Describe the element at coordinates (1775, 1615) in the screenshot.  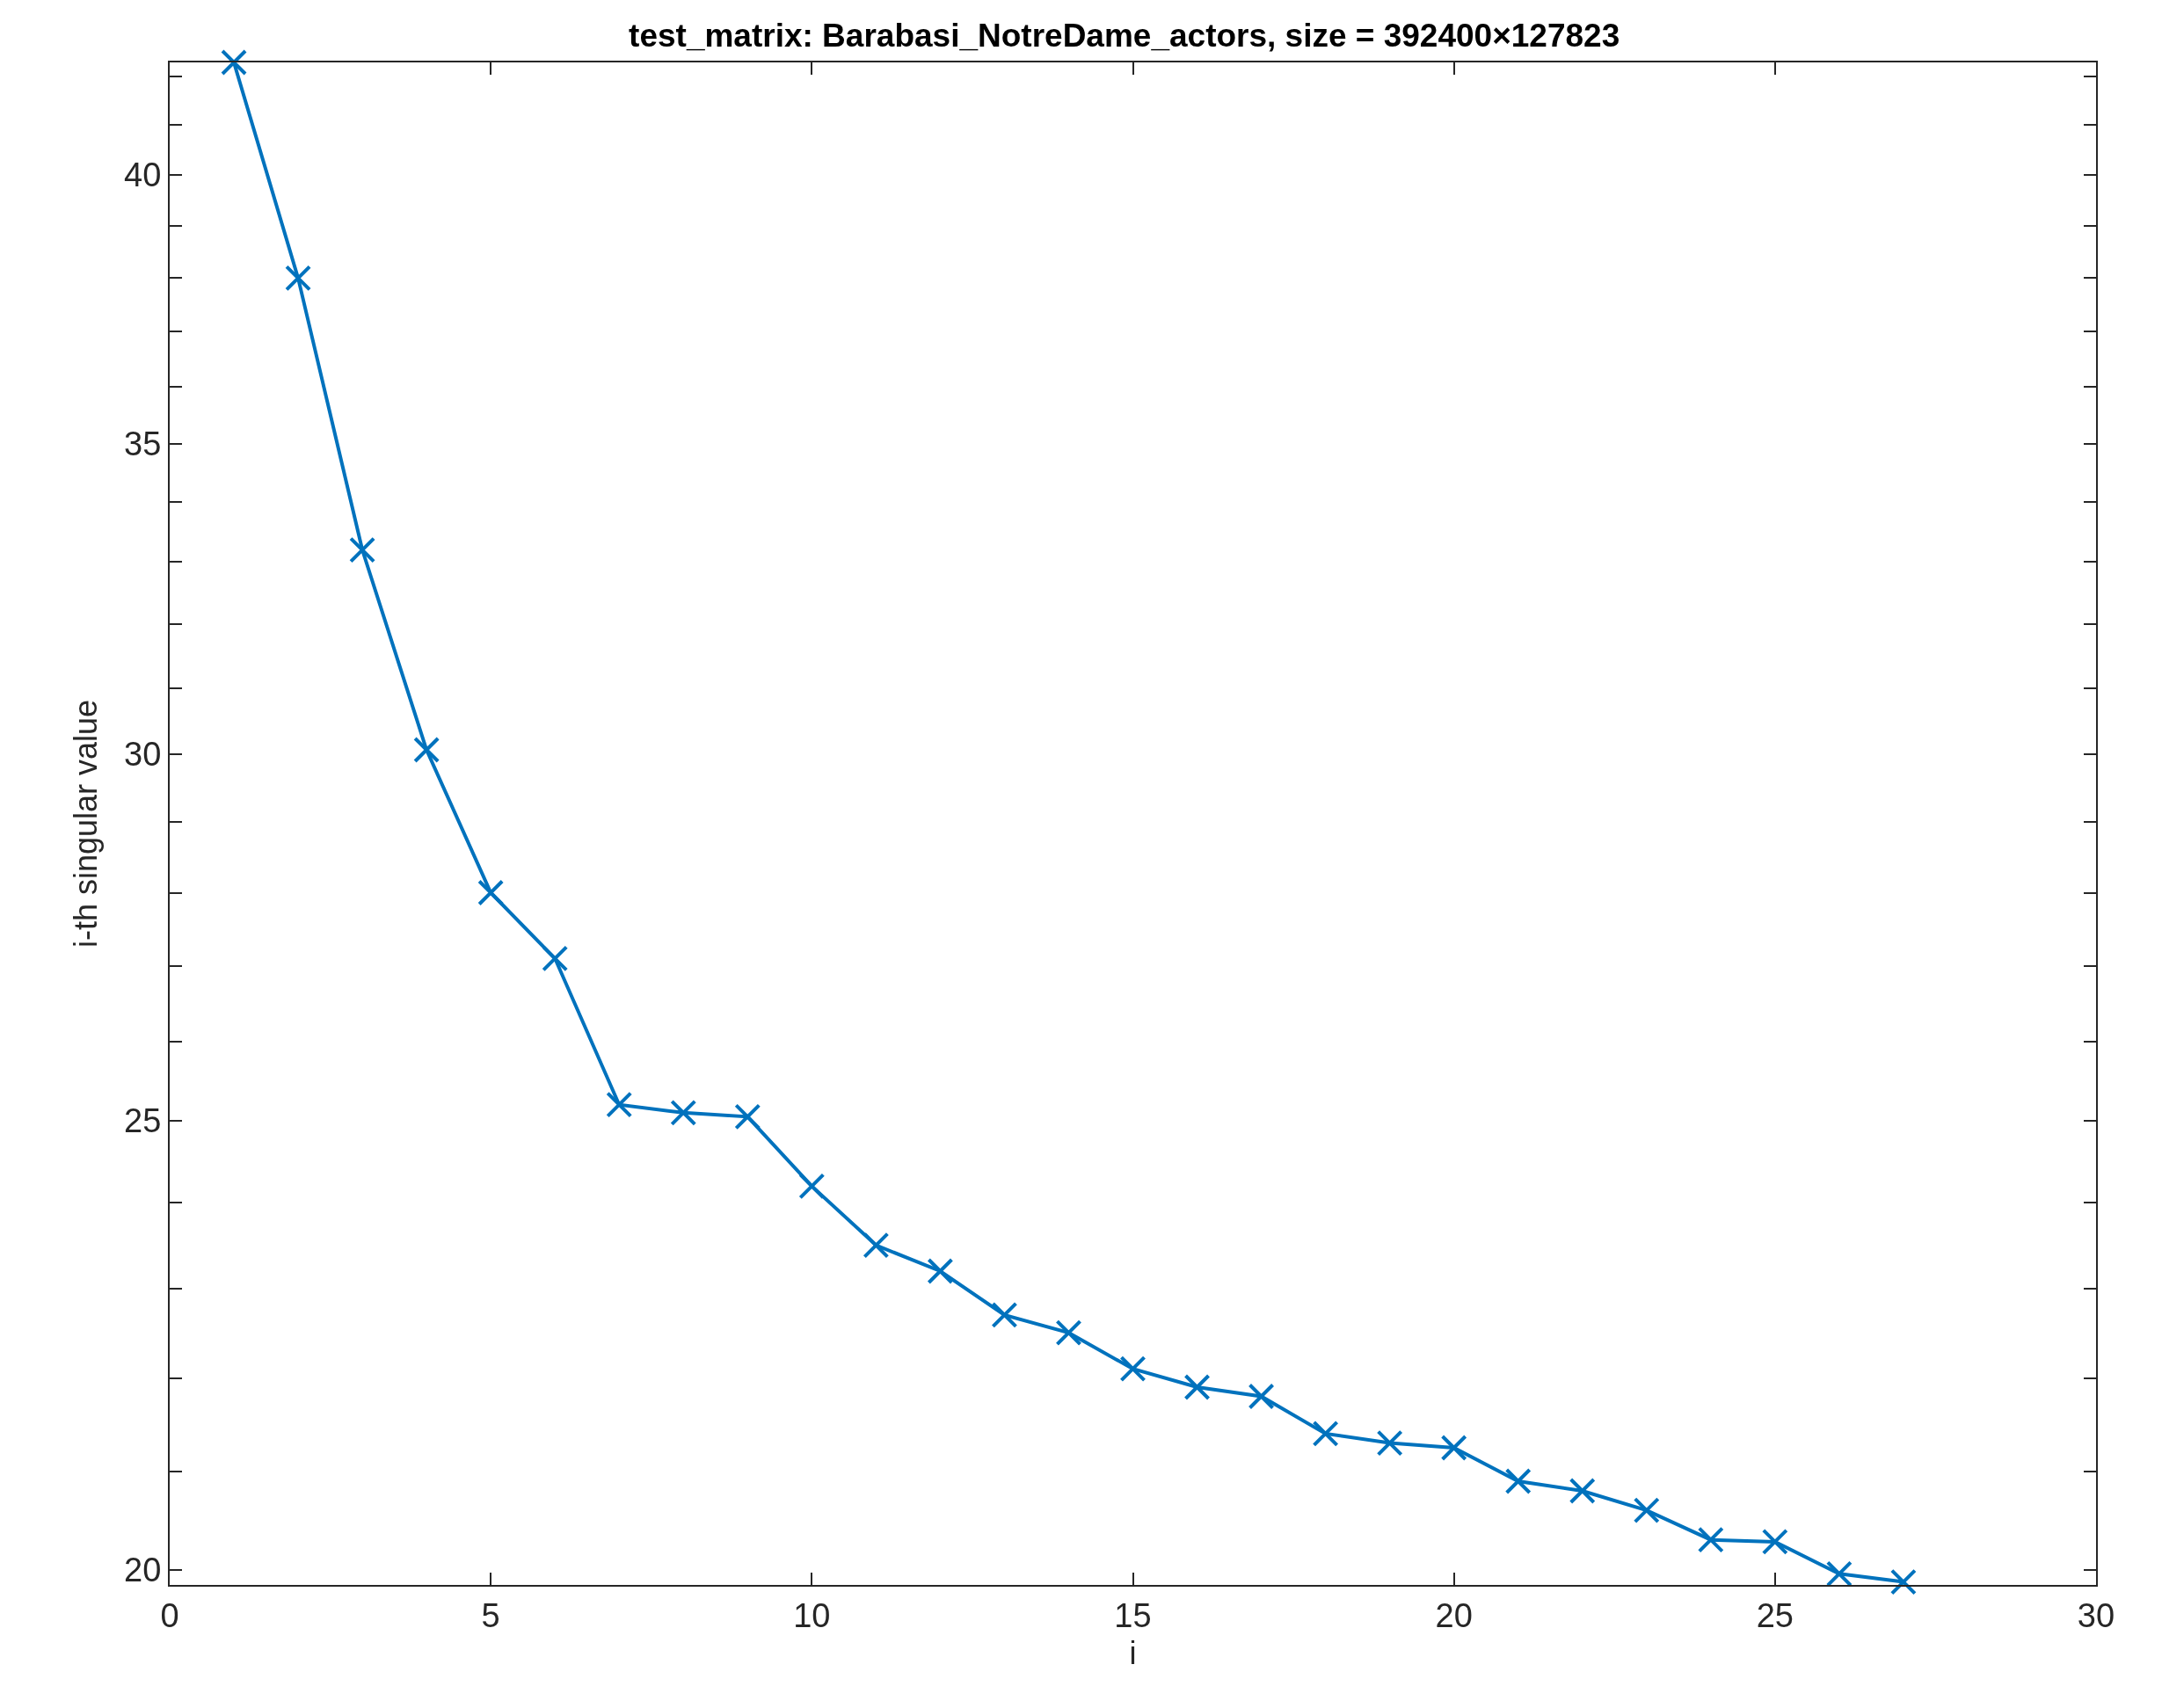
I see `x-tick-label: 25` at that location.